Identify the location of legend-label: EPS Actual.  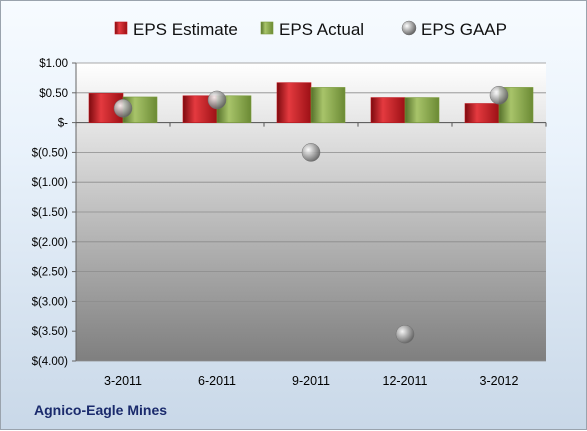
(321, 29).